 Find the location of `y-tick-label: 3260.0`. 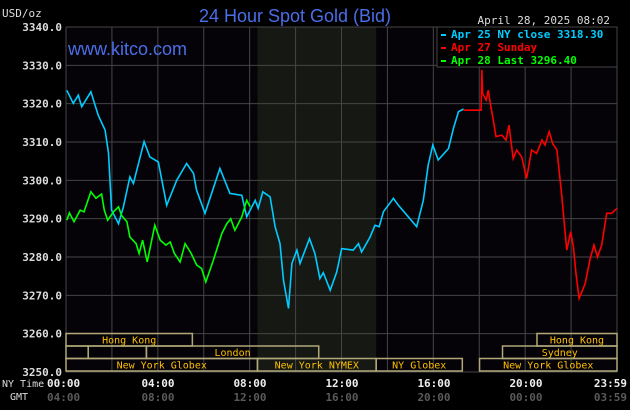

y-tick-label: 3260.0 is located at coordinates (42, 334).